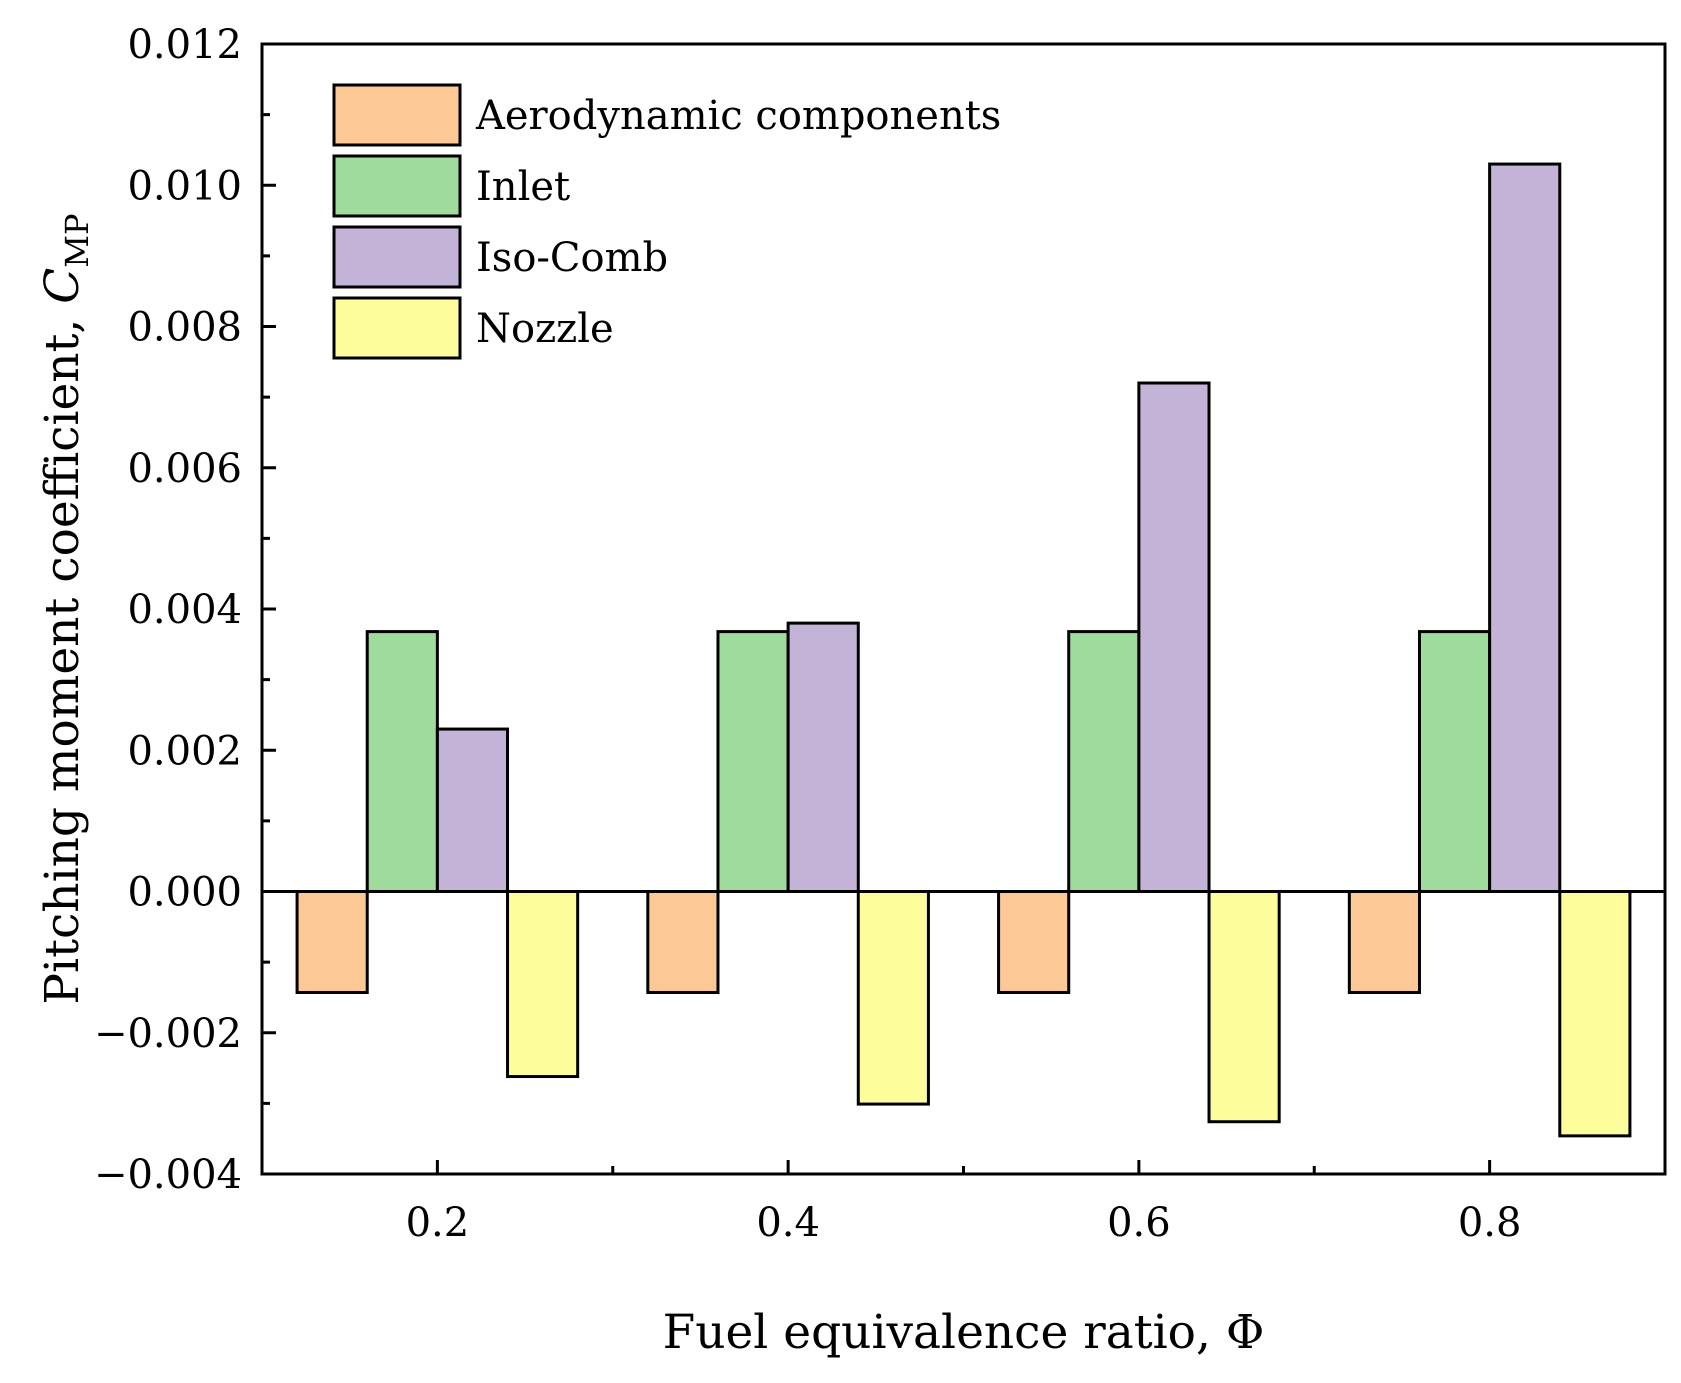 This screenshot has height=1383, width=1681. What do you see at coordinates (184, 186) in the screenshot?
I see `y-tick-label: 0.010` at bounding box center [184, 186].